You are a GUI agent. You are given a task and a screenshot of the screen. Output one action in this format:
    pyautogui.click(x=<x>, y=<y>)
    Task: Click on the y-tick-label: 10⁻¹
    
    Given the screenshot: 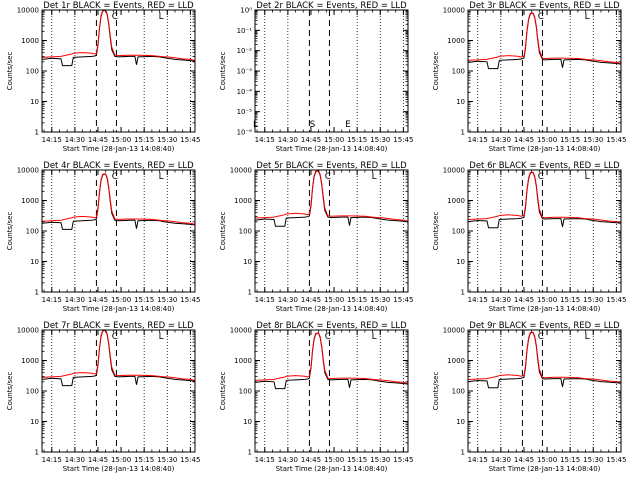 What is the action you would take?
    pyautogui.click(x=245, y=31)
    